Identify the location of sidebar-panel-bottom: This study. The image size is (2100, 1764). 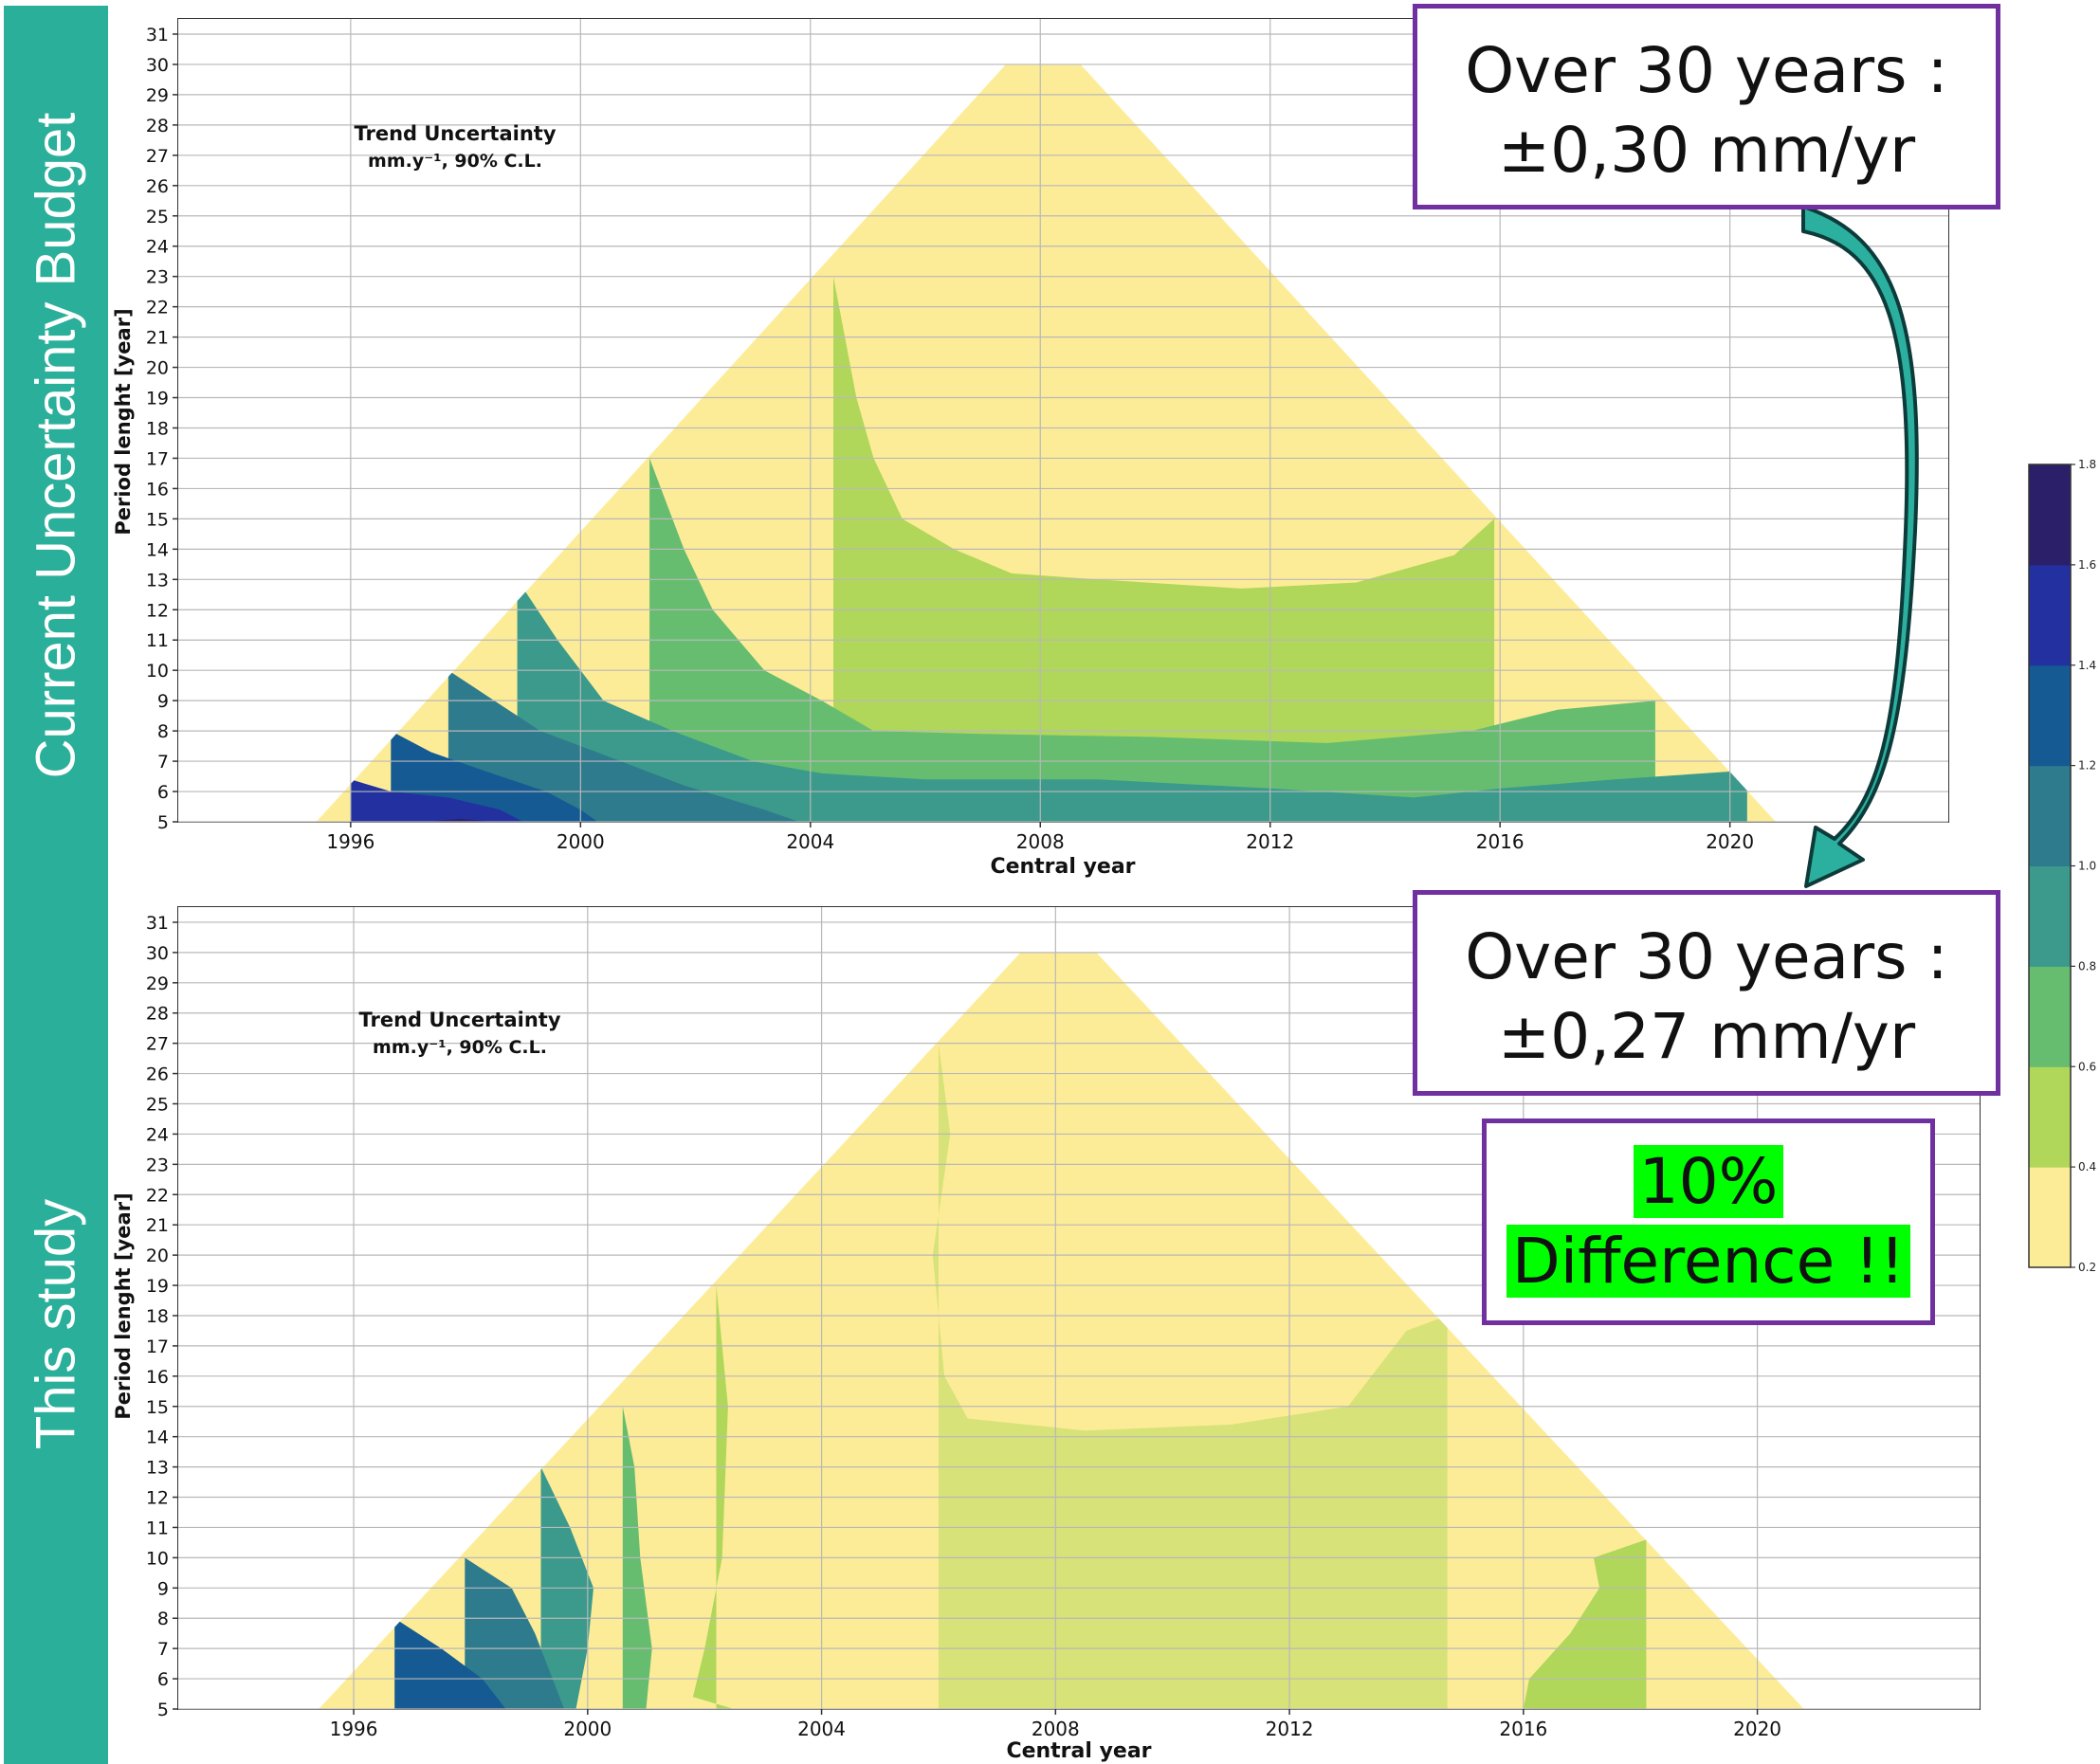
(56, 1324).